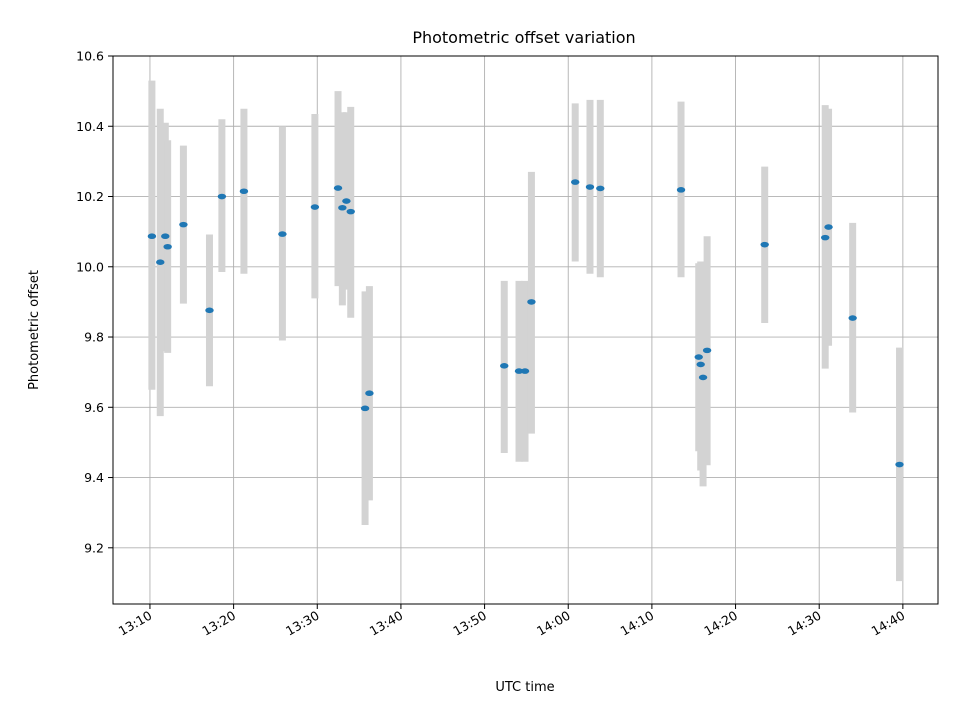 The image size is (960, 720). Describe the element at coordinates (94, 407) in the screenshot. I see `y-tick-label: 9.6` at that location.